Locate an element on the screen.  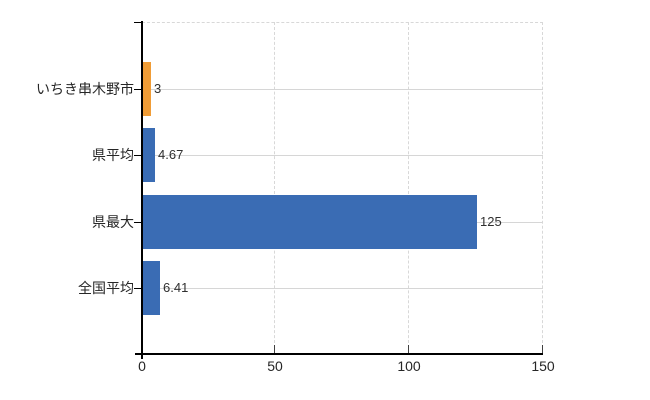
gridline-horizontal-row1 is located at coordinates (342, 89).